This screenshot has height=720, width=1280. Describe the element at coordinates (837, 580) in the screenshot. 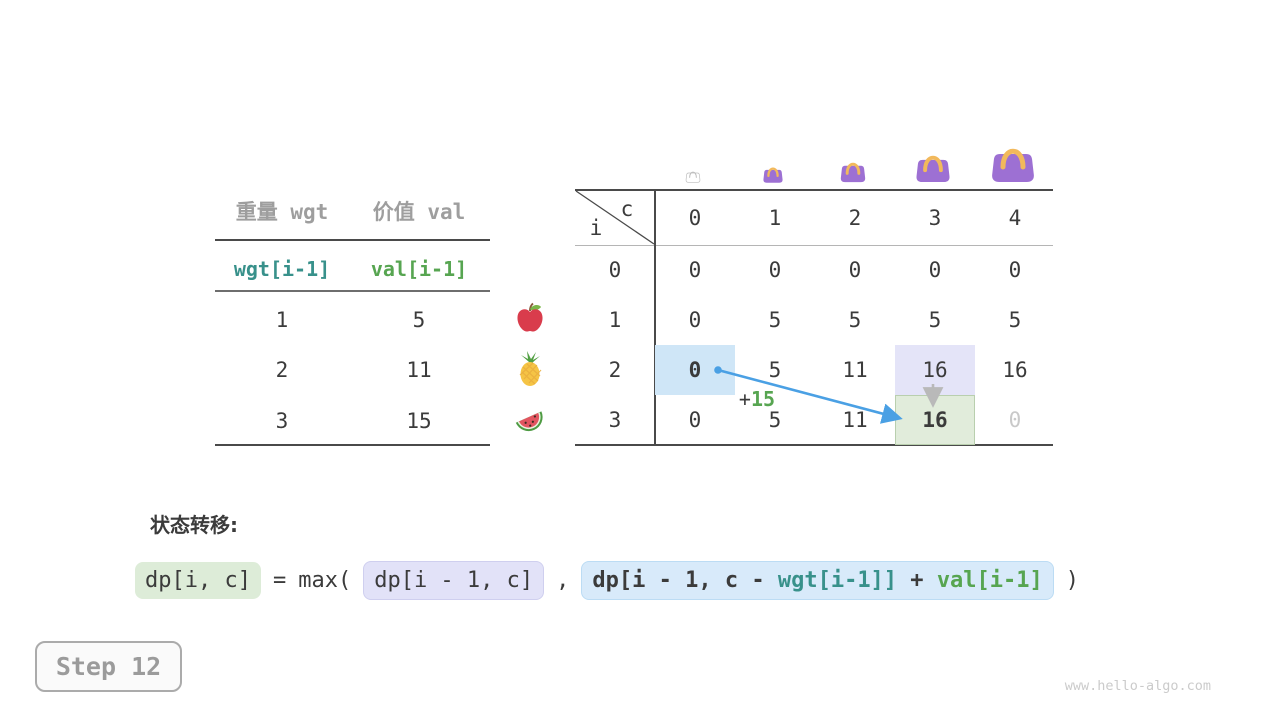

I see `formula-option2-wgt: wgt[i-1]]` at that location.